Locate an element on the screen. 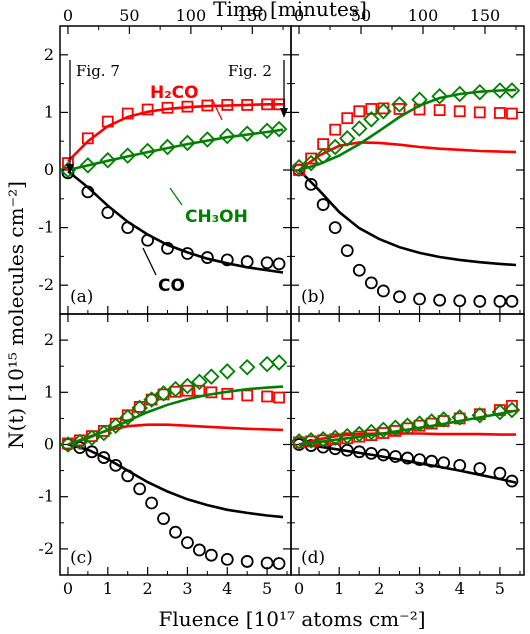  fig2-annotation: Fig. 2 is located at coordinates (250, 71).